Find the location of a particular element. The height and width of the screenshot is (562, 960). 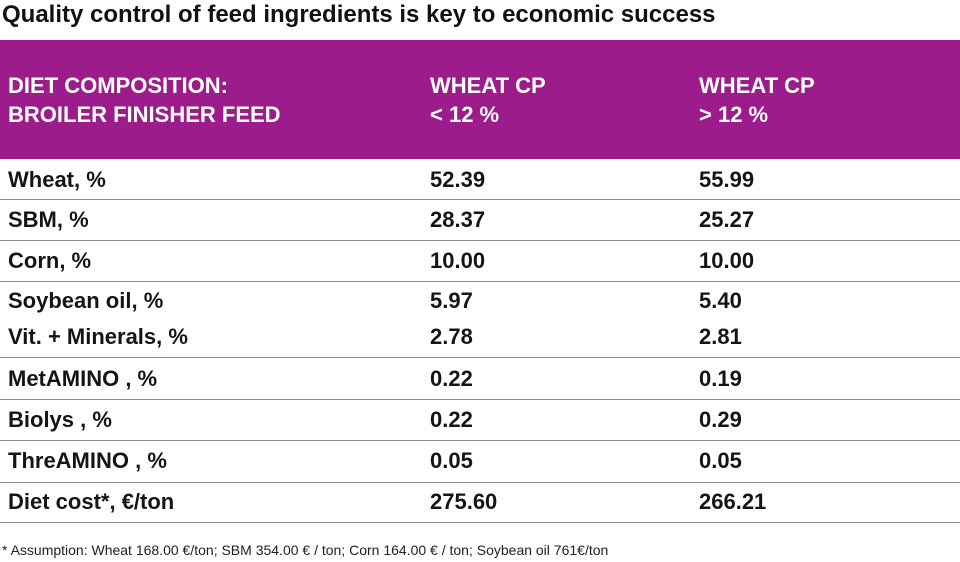

header-col1-line1: DIET COMPOSITION: is located at coordinates (118, 85).